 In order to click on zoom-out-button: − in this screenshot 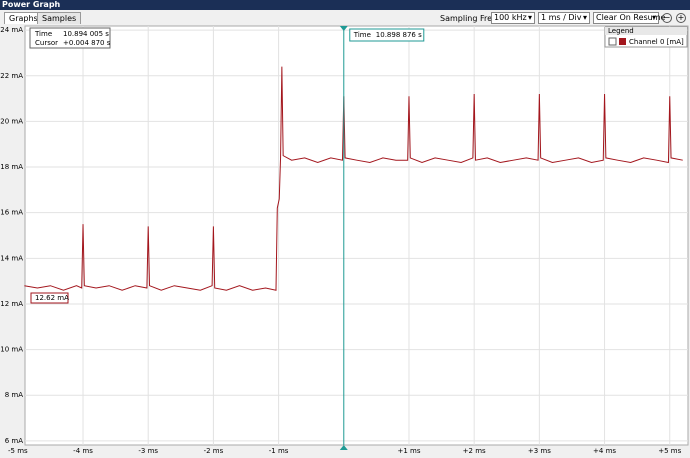, I will do `click(667, 18)`.